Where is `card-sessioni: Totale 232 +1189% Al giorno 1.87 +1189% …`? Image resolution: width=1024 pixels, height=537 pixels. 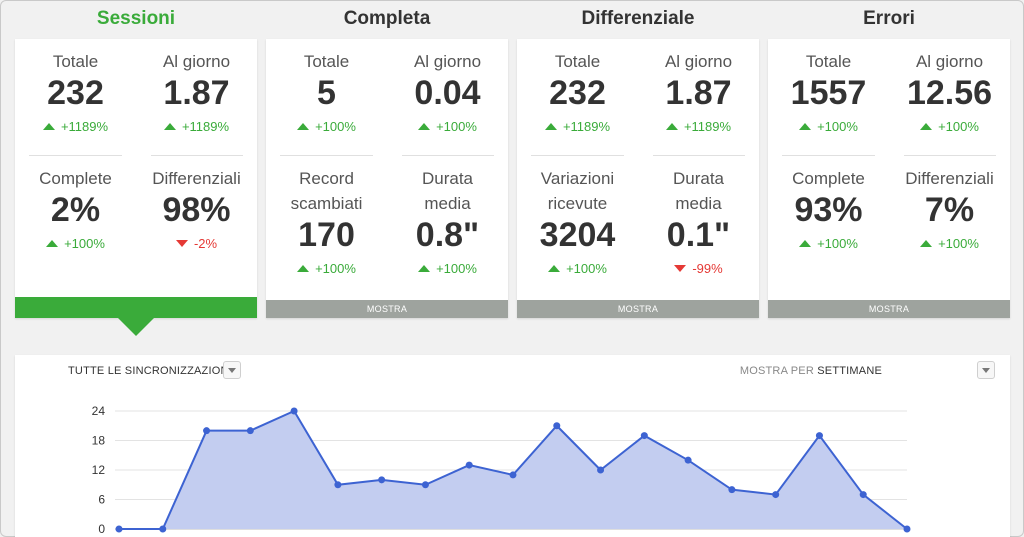
card-sessioni: Totale 232 +1189% Al giorno 1.87 +1189% … is located at coordinates (136, 178).